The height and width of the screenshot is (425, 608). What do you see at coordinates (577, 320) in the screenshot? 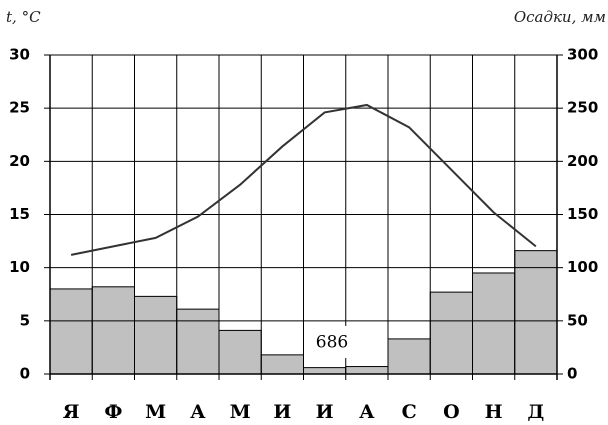
I see `y2-tick-label: 50` at bounding box center [577, 320].